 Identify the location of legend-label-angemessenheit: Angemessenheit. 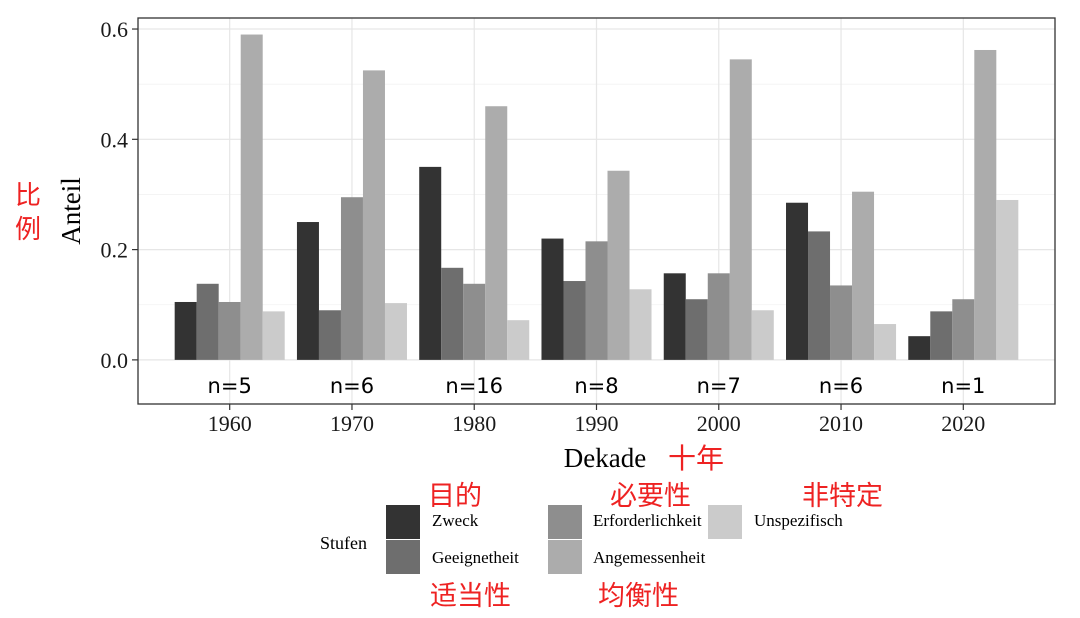
(649, 557).